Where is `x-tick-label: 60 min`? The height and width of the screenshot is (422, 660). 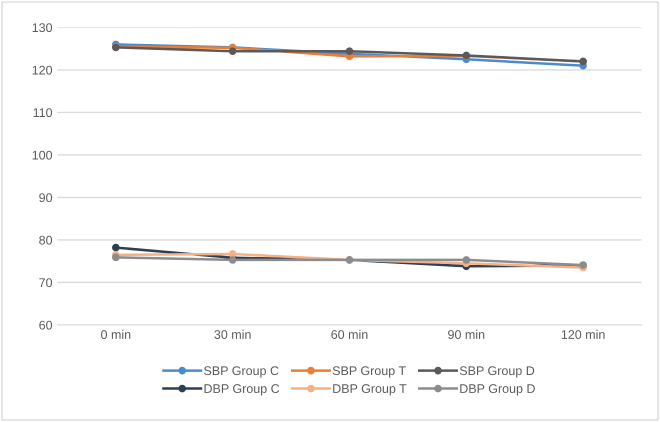
x-tick-label: 60 min is located at coordinates (349, 334).